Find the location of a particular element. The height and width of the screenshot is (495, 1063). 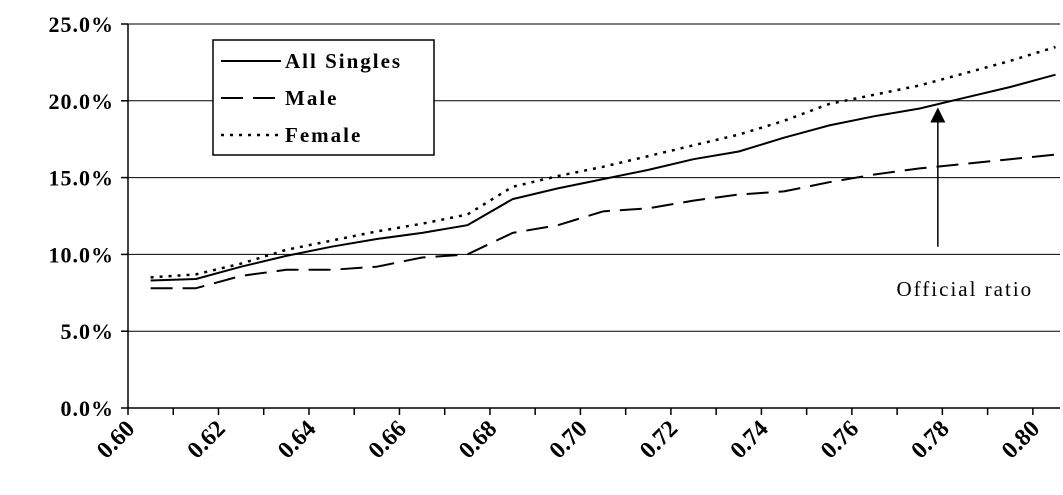

x-tick-label: 0.74 is located at coordinates (750, 440).